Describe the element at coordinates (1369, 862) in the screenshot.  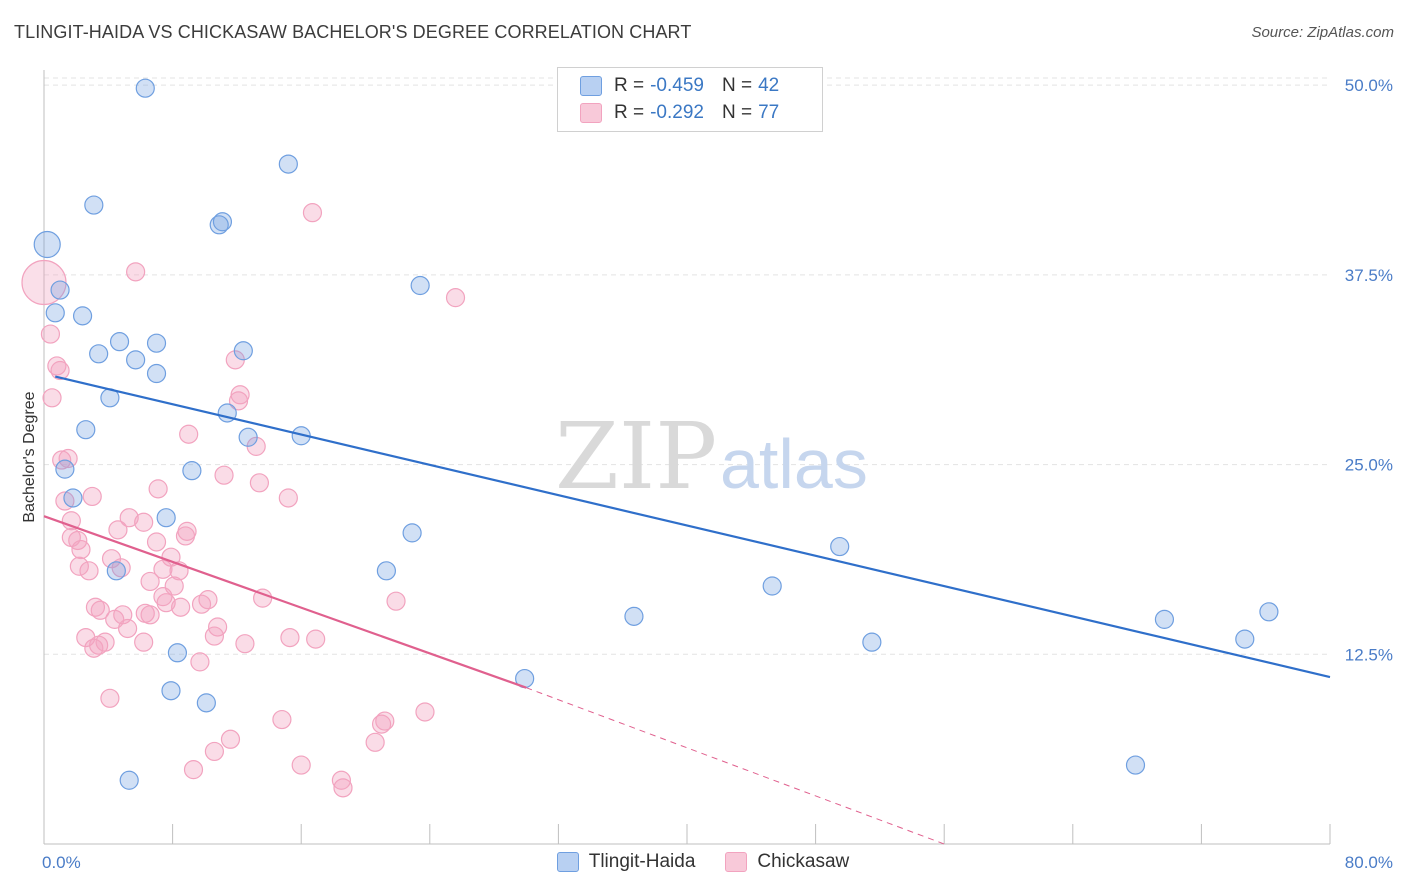
I see `x-tick-label: 80.0%` at that location.